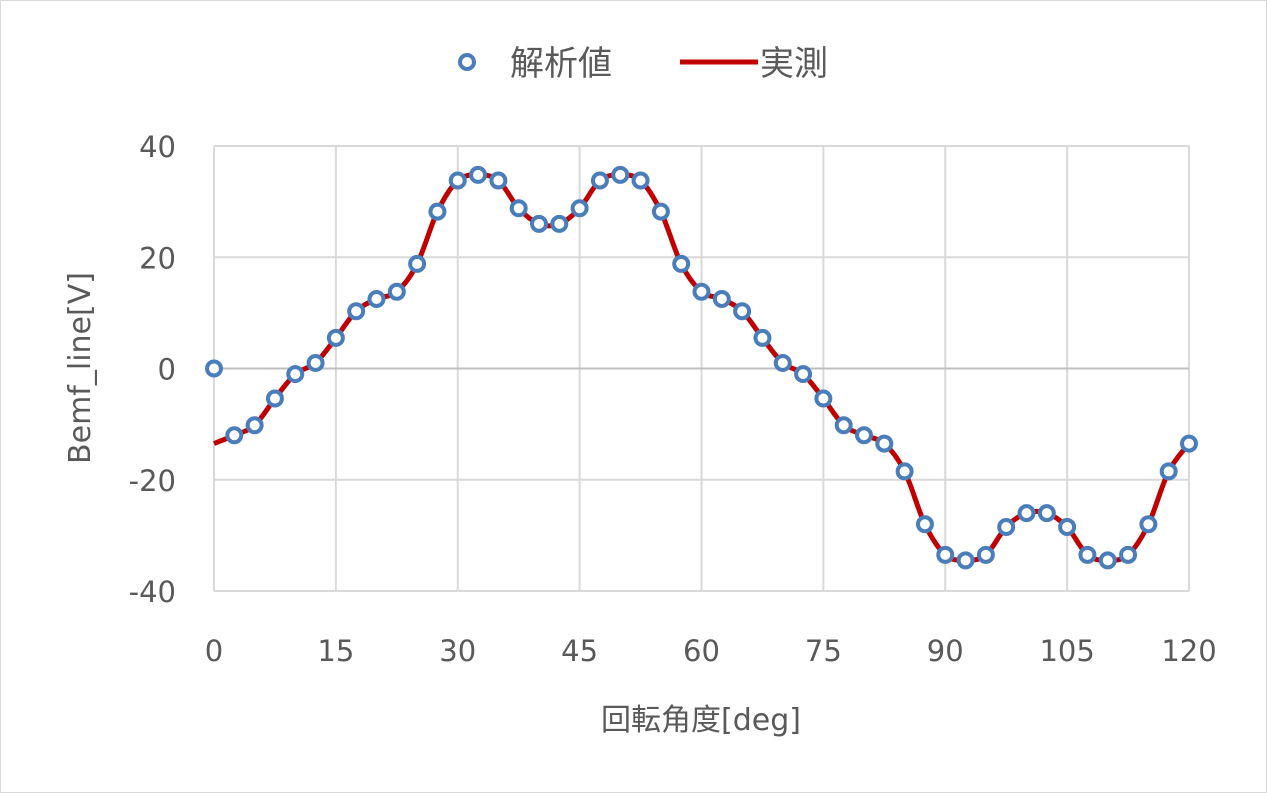 This screenshot has width=1267, height=793. What do you see at coordinates (335, 651) in the screenshot?
I see `x-tick-label: 15` at bounding box center [335, 651].